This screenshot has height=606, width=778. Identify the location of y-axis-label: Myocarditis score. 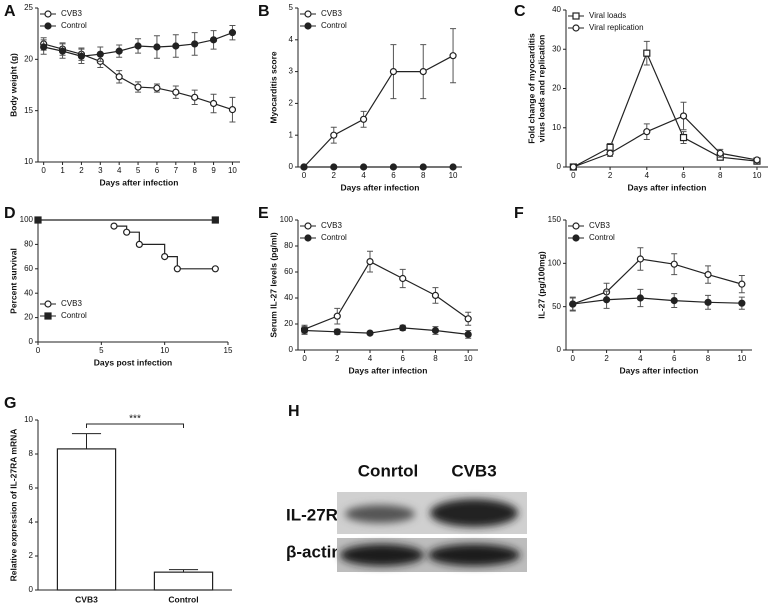
(273, 87).